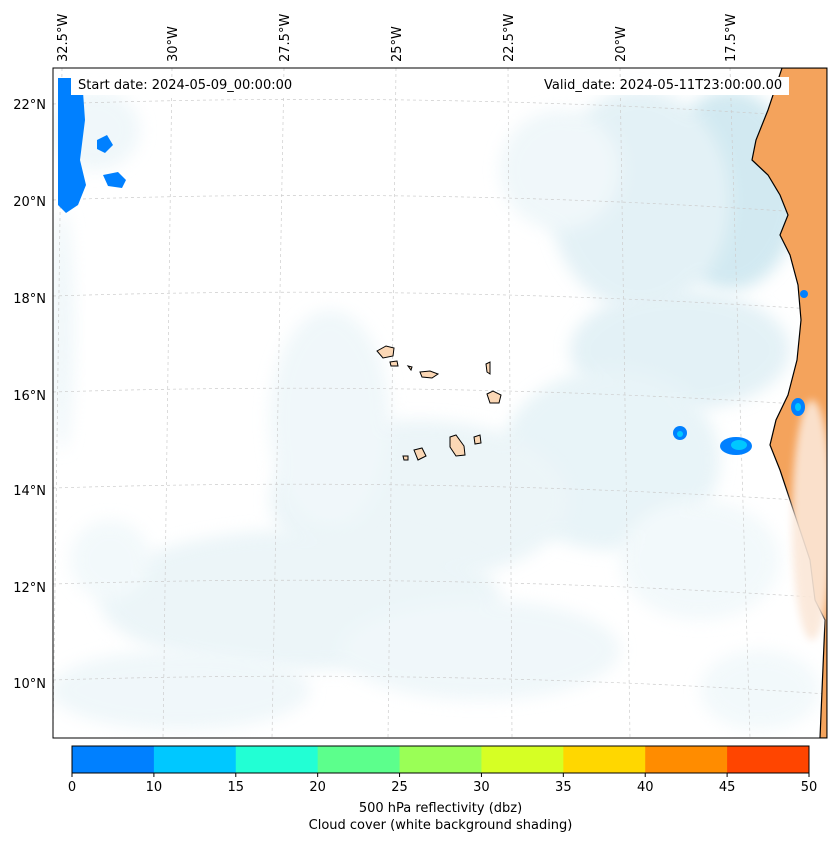 This screenshot has height=843, width=837. Describe the element at coordinates (285, 38) in the screenshot. I see `lon-label: 27.5°W` at that location.